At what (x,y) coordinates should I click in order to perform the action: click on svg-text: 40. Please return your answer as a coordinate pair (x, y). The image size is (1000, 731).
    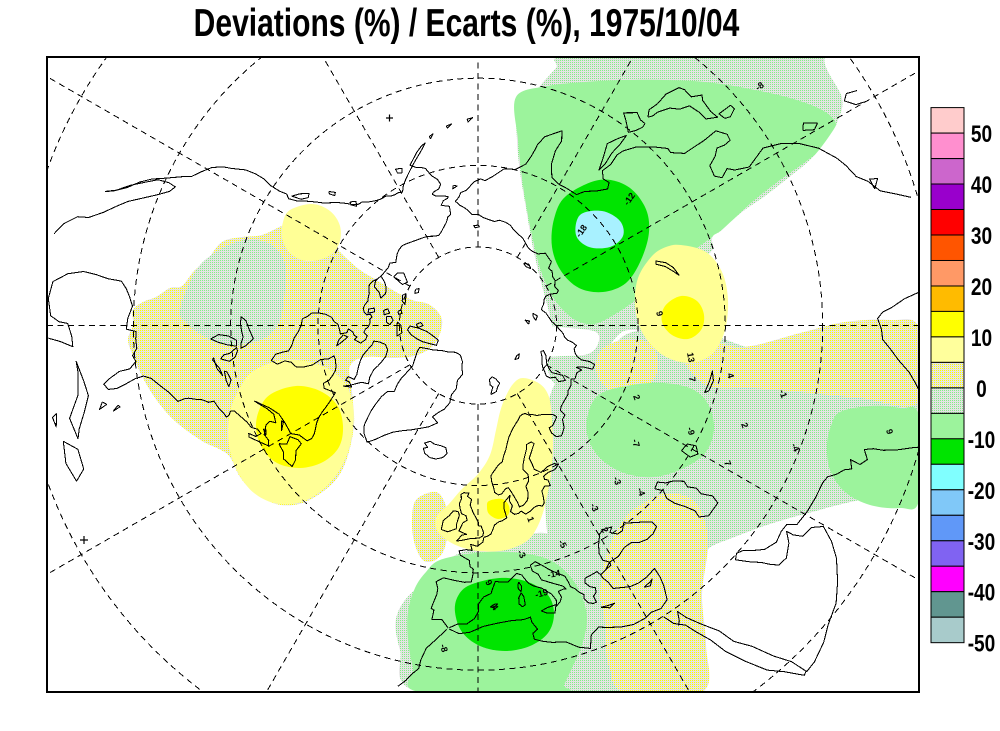
    Looking at the image, I should click on (981, 185).